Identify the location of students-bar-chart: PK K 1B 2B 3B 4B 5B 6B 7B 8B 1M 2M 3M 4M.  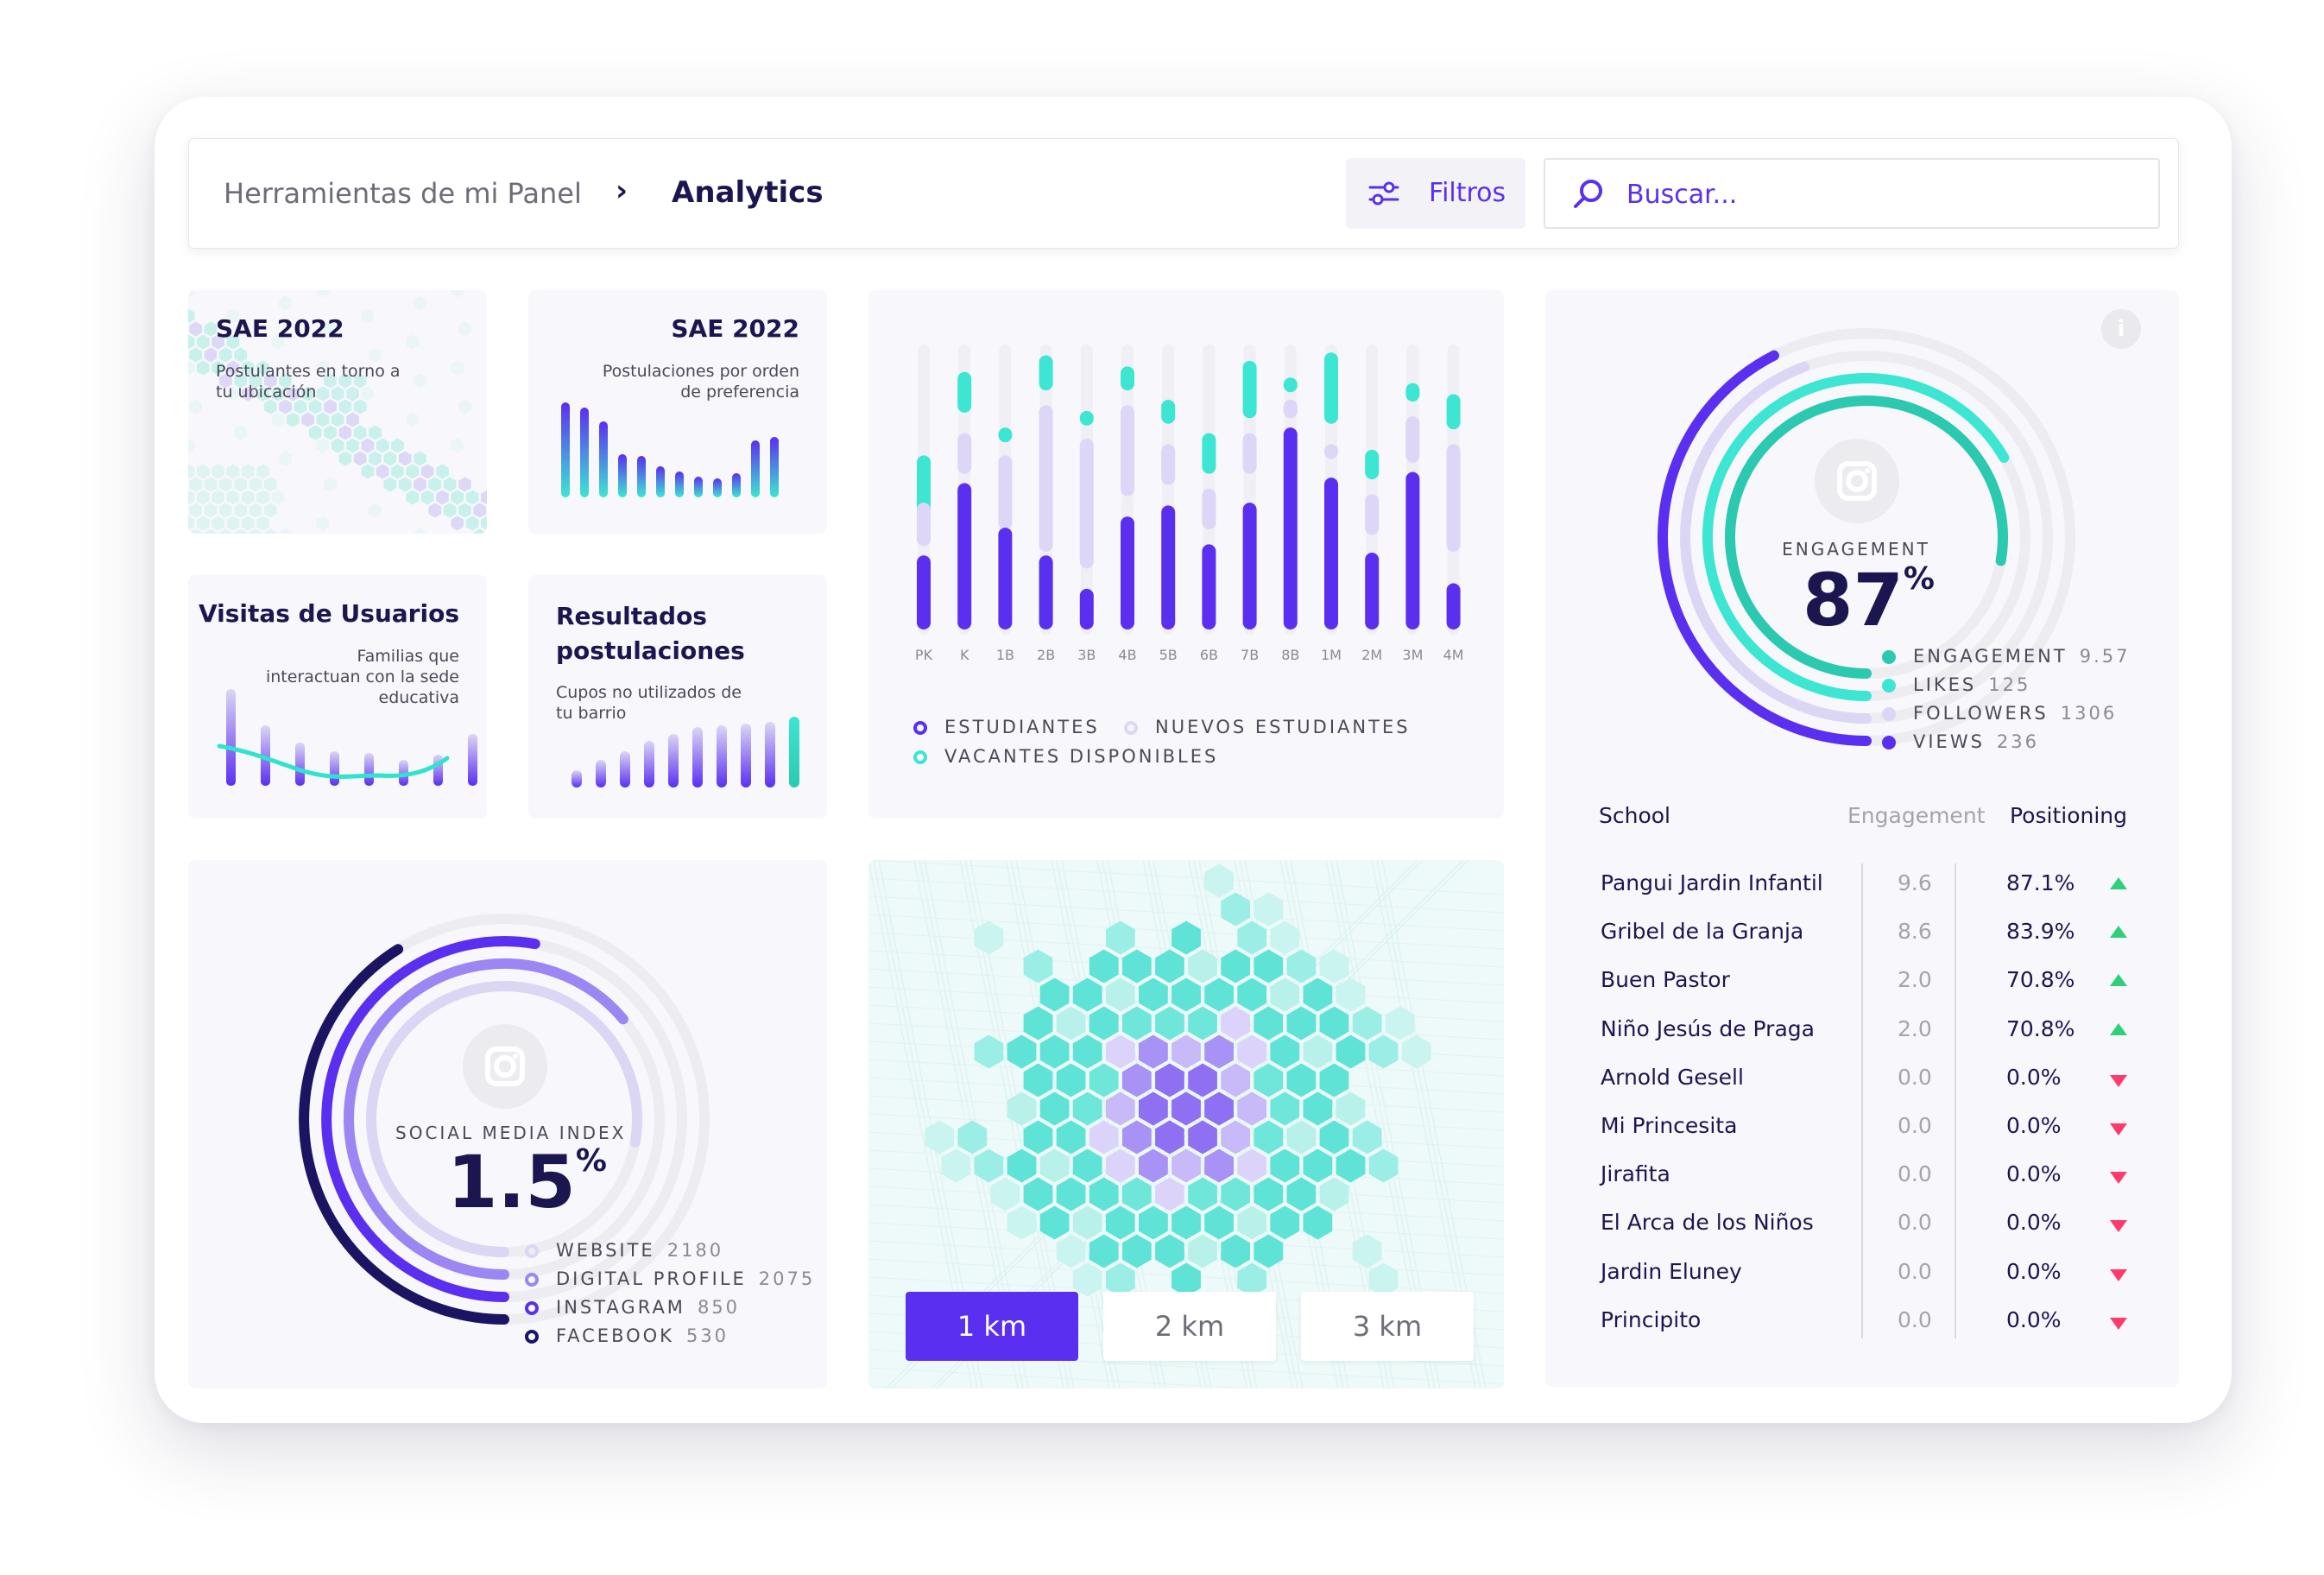
(1189, 504).